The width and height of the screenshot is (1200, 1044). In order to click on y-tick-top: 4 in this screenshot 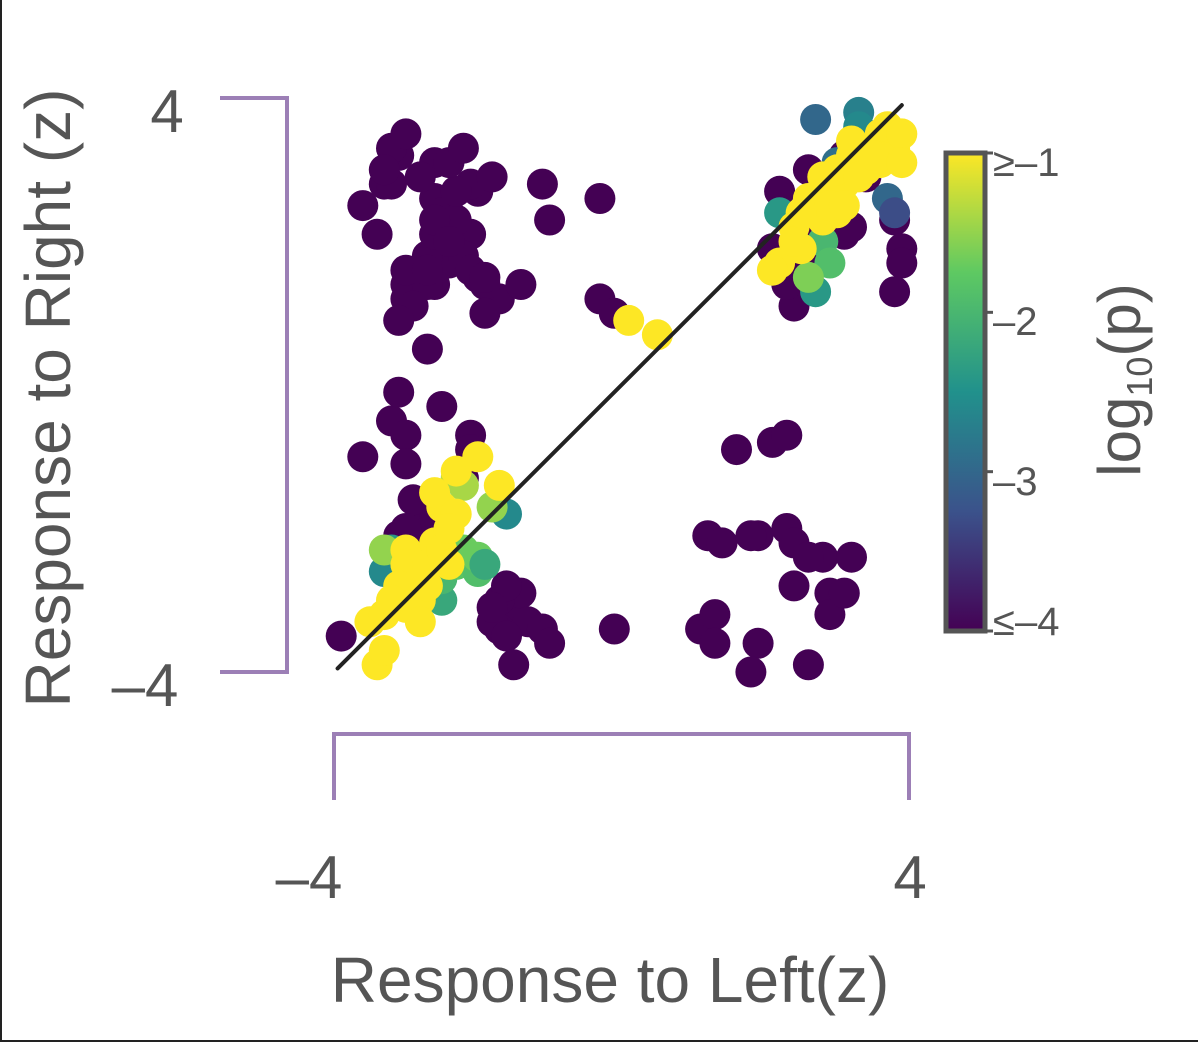, I will do `click(166, 111)`.